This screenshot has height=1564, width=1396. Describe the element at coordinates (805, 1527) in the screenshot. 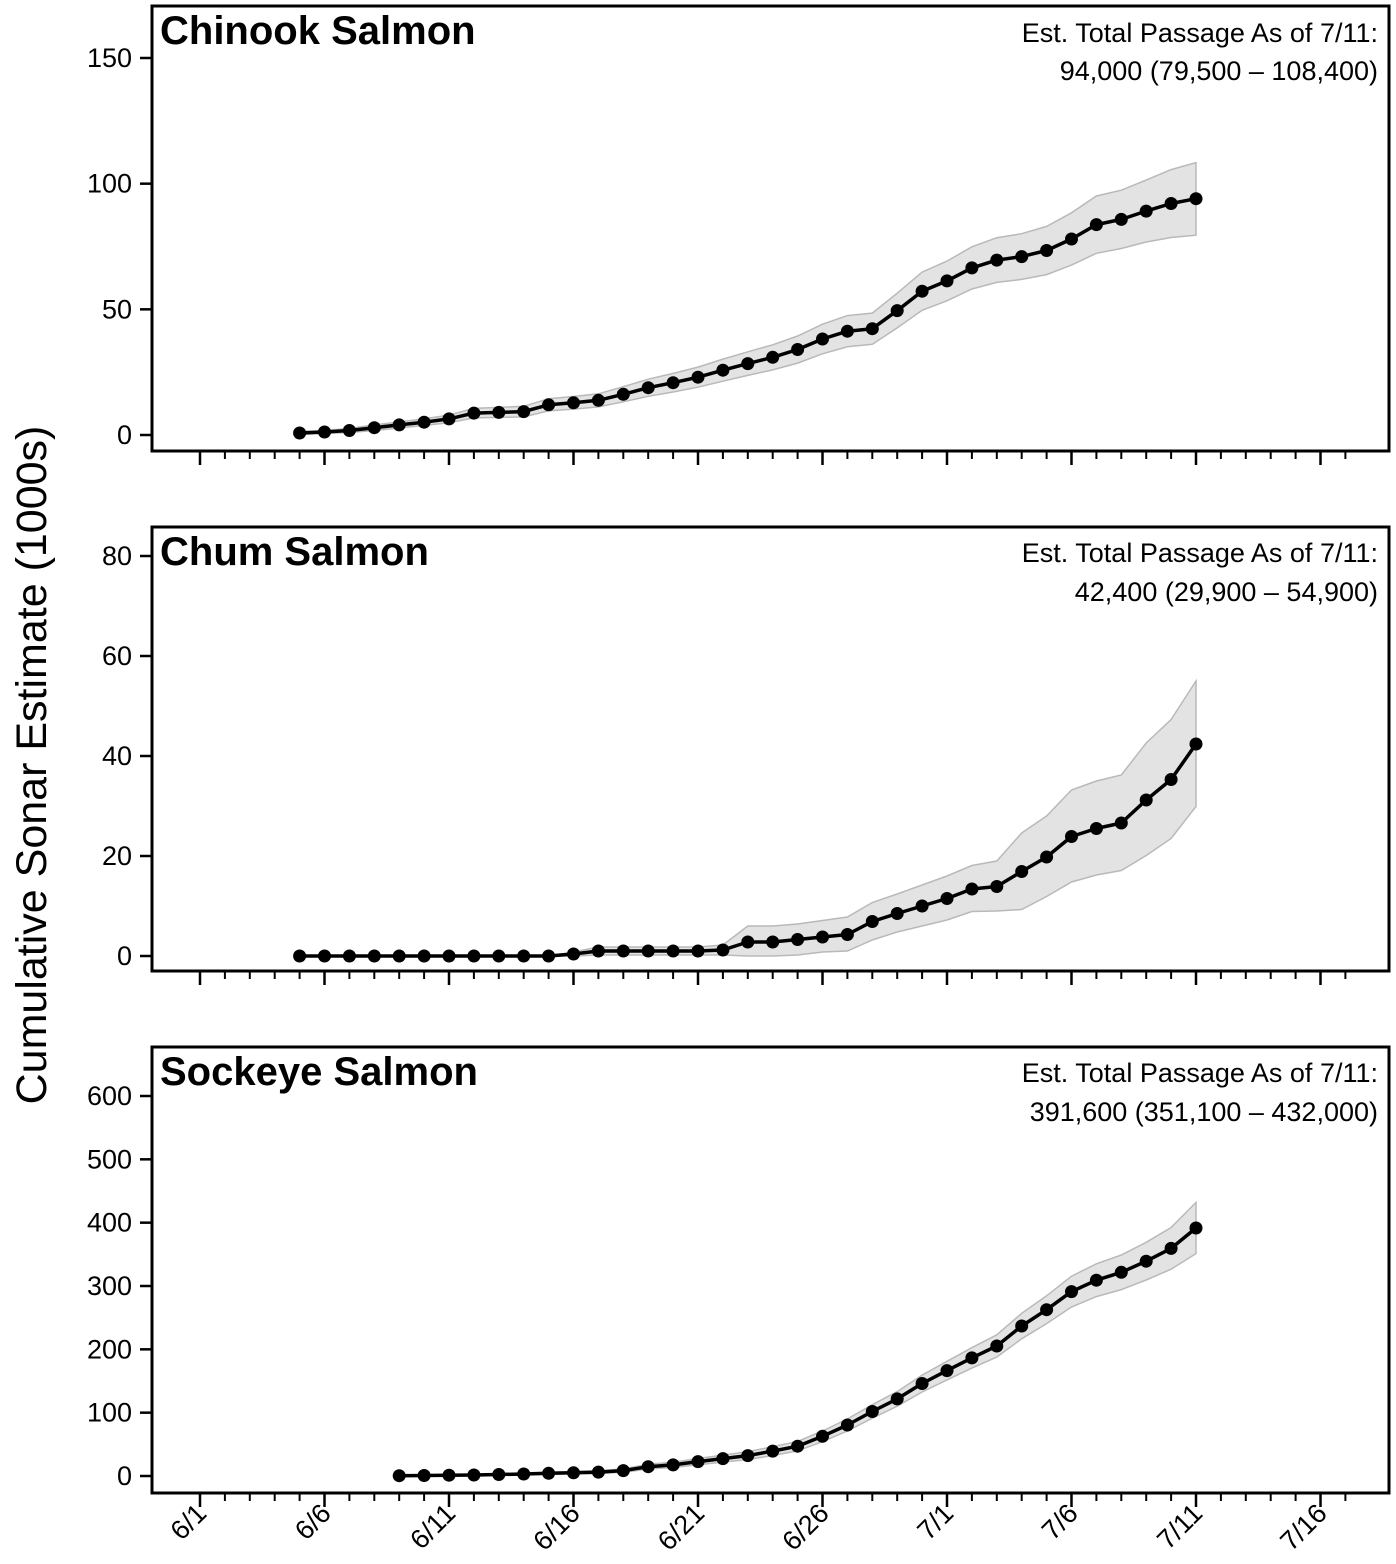

I see `x-tick-label: 6/26` at that location.